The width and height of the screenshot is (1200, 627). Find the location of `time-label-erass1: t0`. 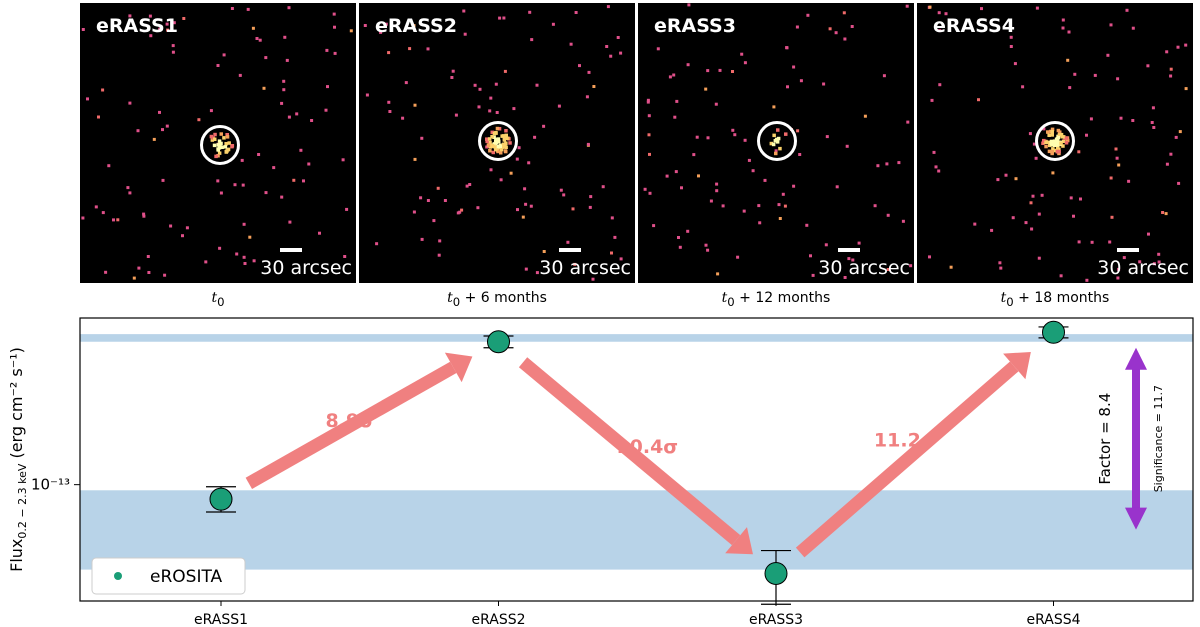

time-label-erass1: t0 is located at coordinates (218, 299).